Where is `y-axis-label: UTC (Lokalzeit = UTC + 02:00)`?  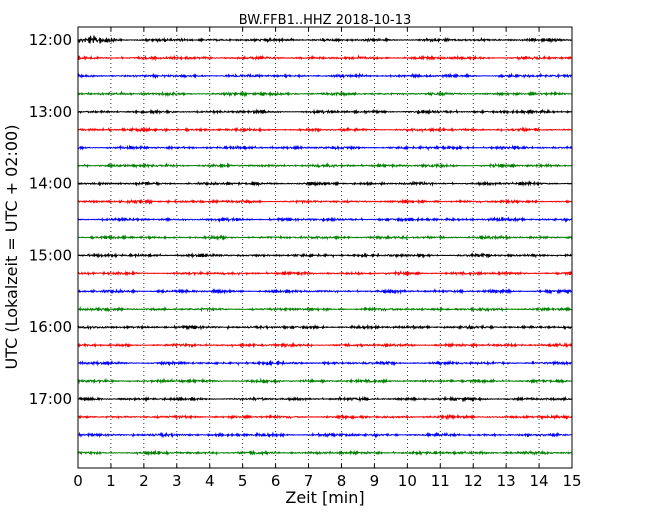
y-axis-label: UTC (Lokalzeit = UTC + 02:00) is located at coordinates (11, 247).